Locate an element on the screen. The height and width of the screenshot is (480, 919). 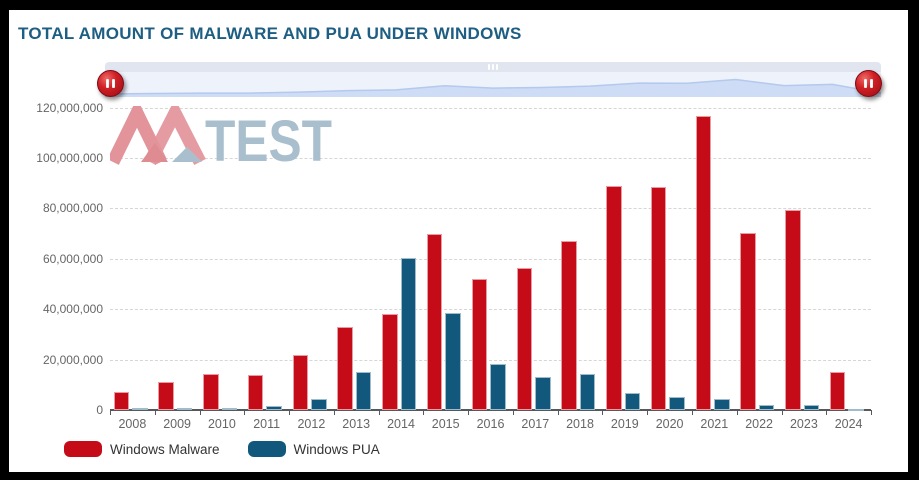
legend-item-windows-malware: Windows Malware is located at coordinates (142, 449).